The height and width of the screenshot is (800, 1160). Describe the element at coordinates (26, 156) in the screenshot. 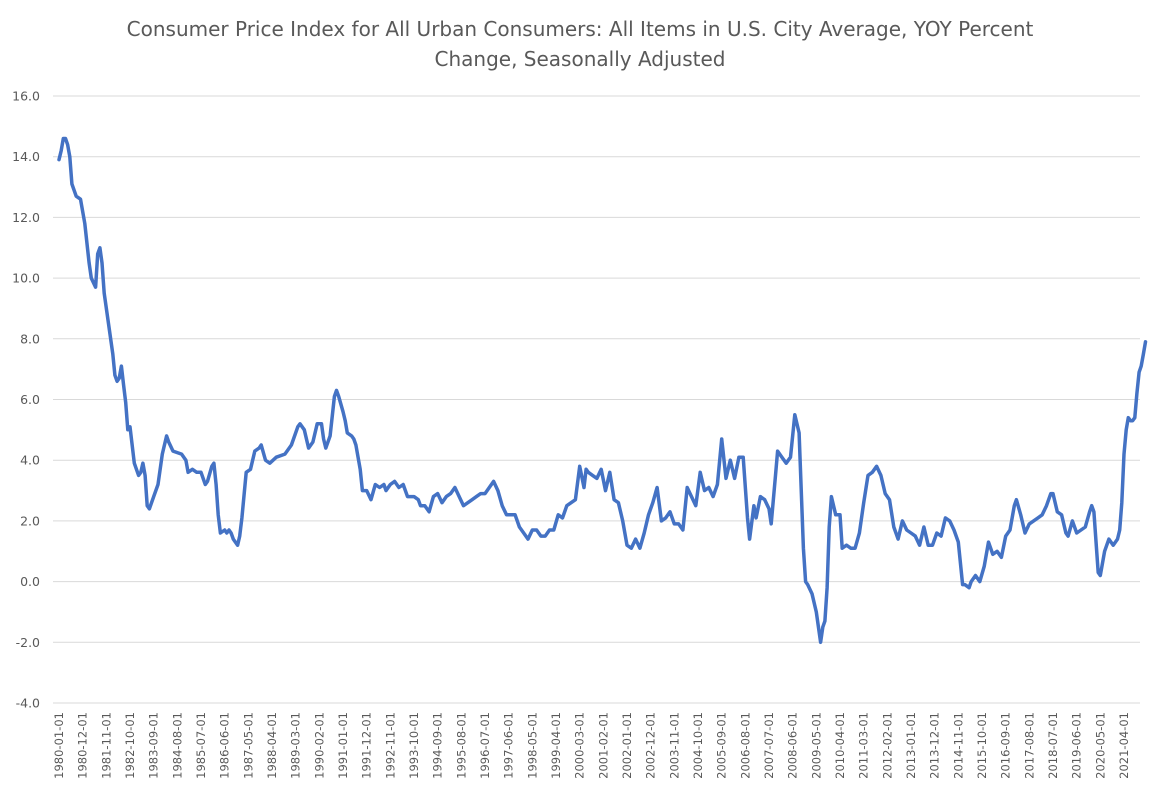

I see `y-tick-label: 14.0` at that location.